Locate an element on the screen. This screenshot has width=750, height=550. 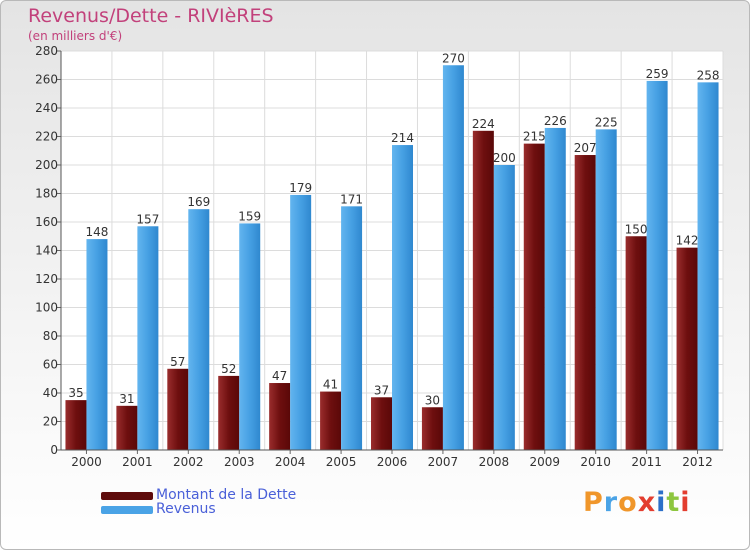
data-label-debt: 31 is located at coordinates (126, 399).